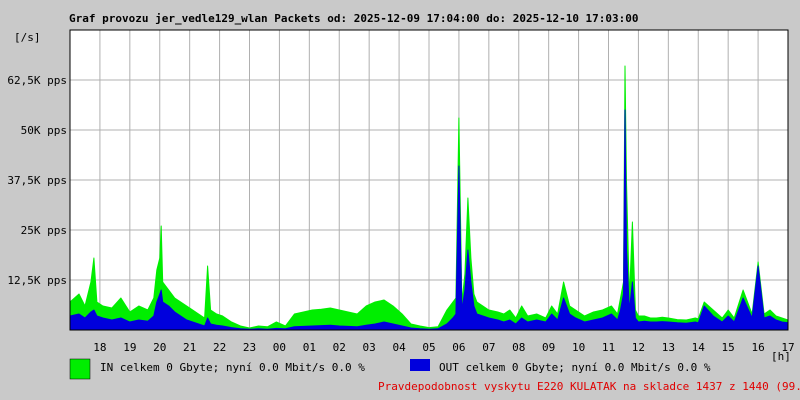  I want to click on y-tick-label: 25K pps, so click(44, 230).